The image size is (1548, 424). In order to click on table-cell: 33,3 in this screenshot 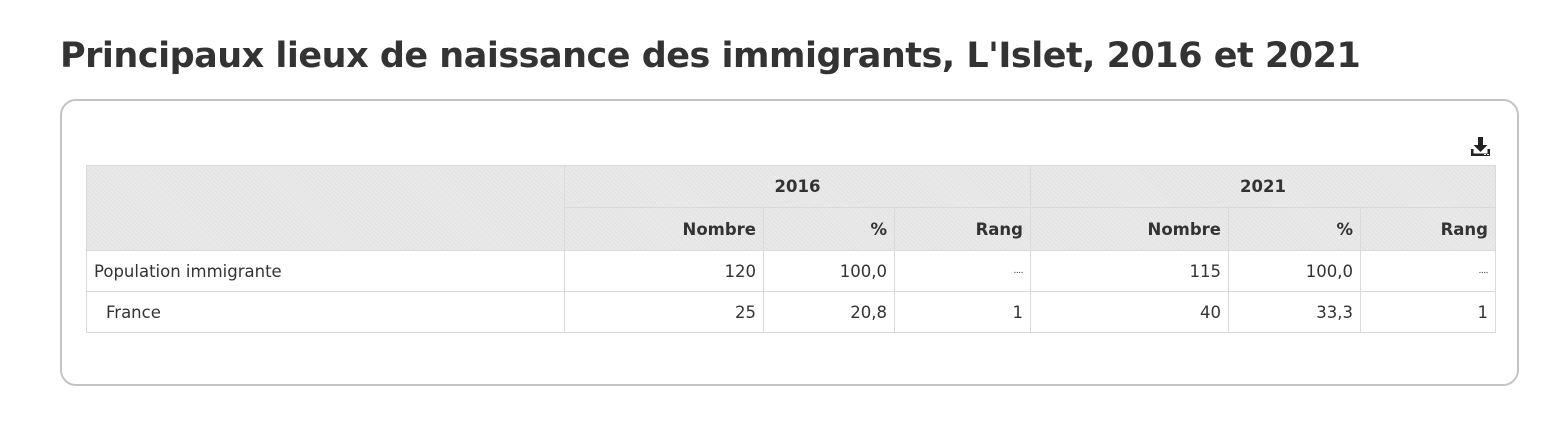, I will do `click(1294, 312)`.